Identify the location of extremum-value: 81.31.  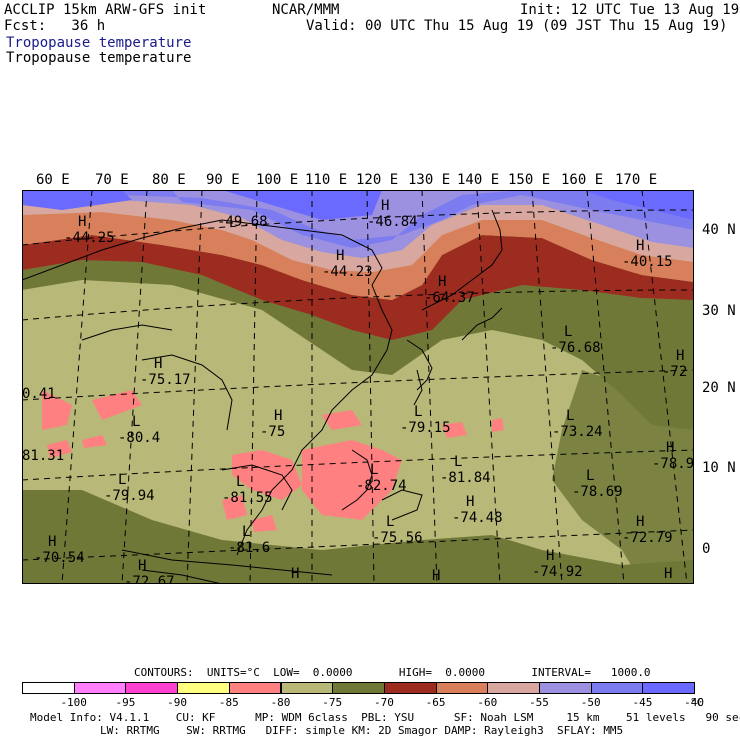
(43, 456).